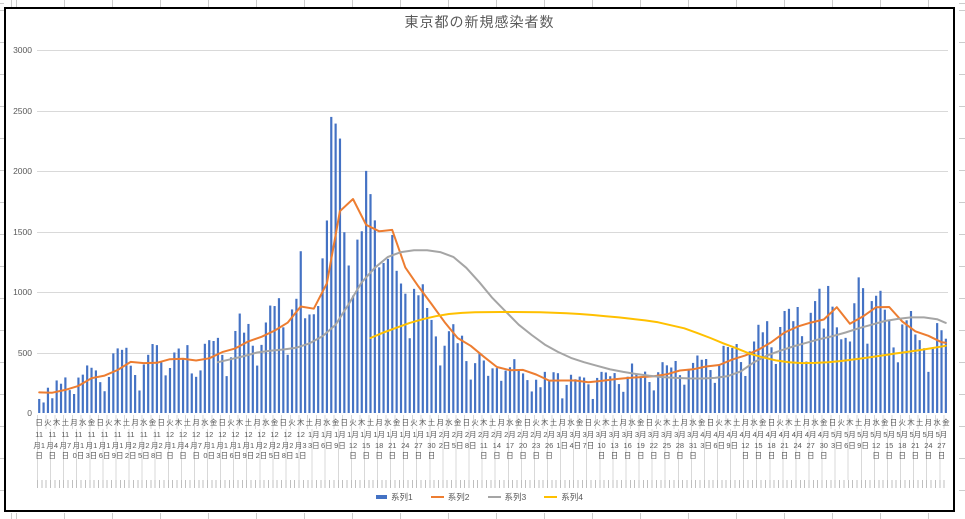  I want to click on legend-item-4: 系列4, so click(563, 497).